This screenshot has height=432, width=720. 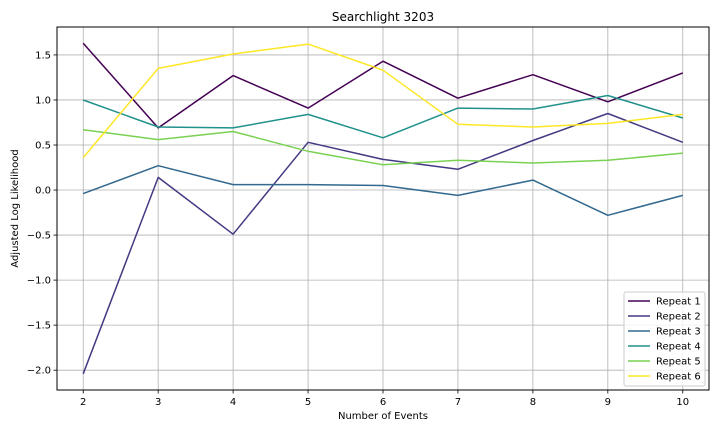 I want to click on x-tick-label: 2, so click(x=83, y=402).